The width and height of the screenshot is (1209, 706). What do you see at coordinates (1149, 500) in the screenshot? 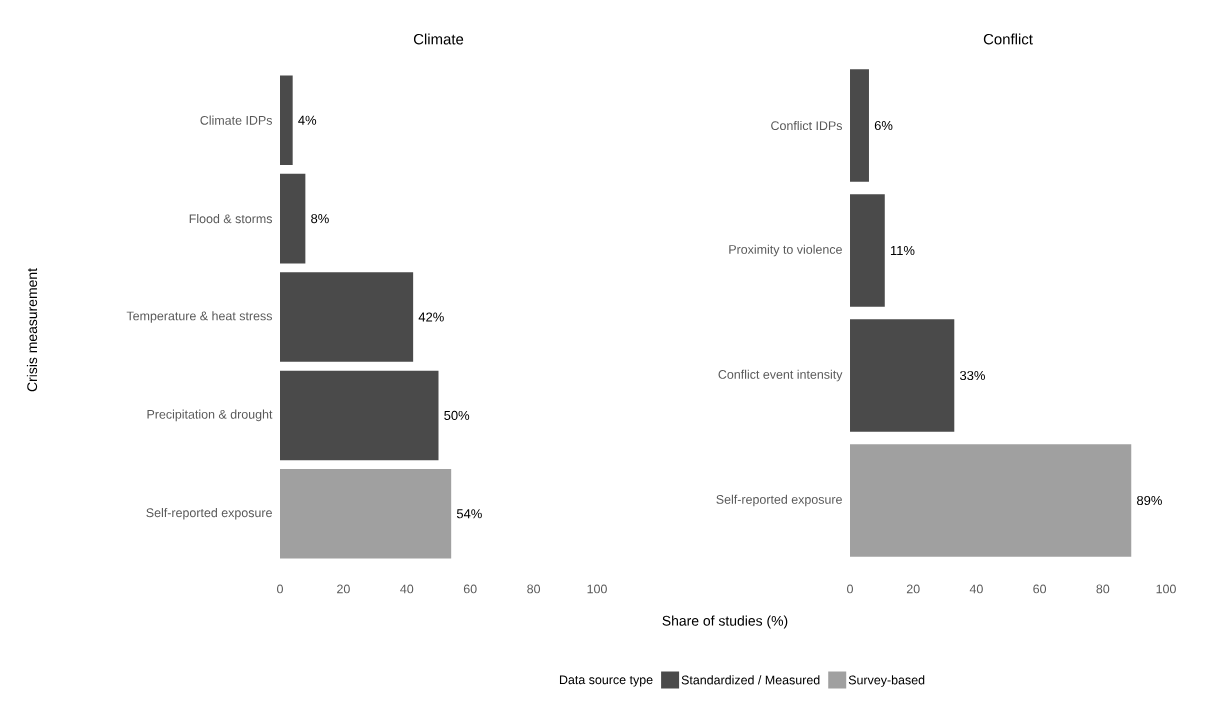
I see `data-label: 89%` at bounding box center [1149, 500].